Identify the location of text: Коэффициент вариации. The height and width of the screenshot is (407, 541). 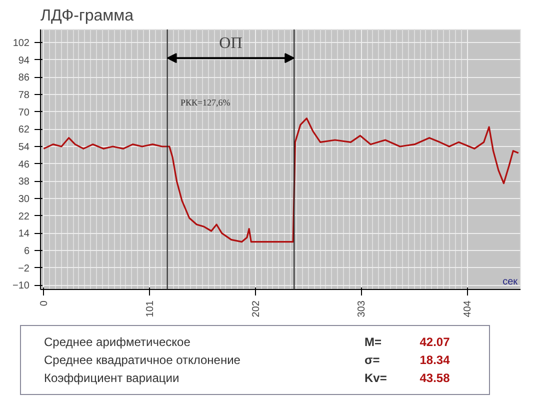
(111, 378).